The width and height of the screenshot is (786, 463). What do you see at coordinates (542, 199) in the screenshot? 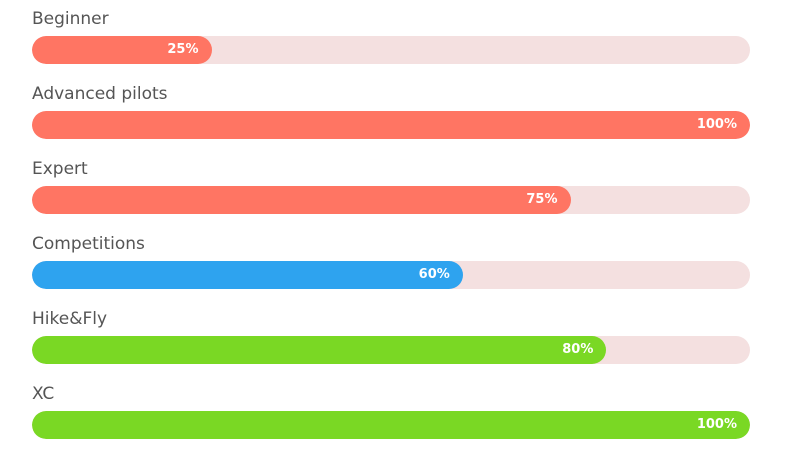
I see `progress-value: 75%` at bounding box center [542, 199].